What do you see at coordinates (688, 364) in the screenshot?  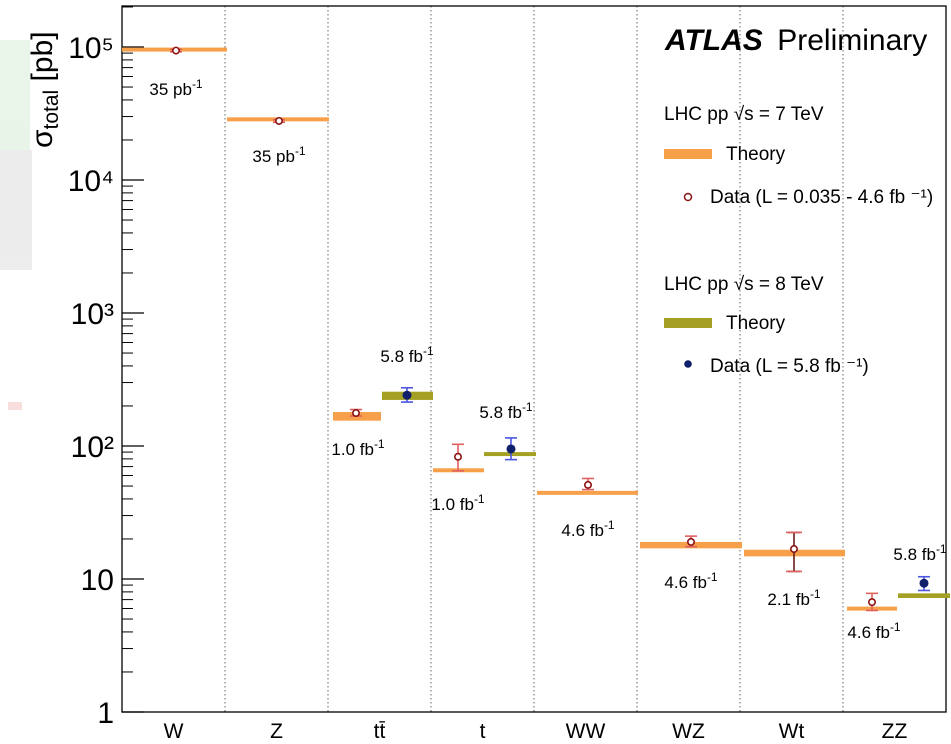 I see `legend-data8-marker` at bounding box center [688, 364].